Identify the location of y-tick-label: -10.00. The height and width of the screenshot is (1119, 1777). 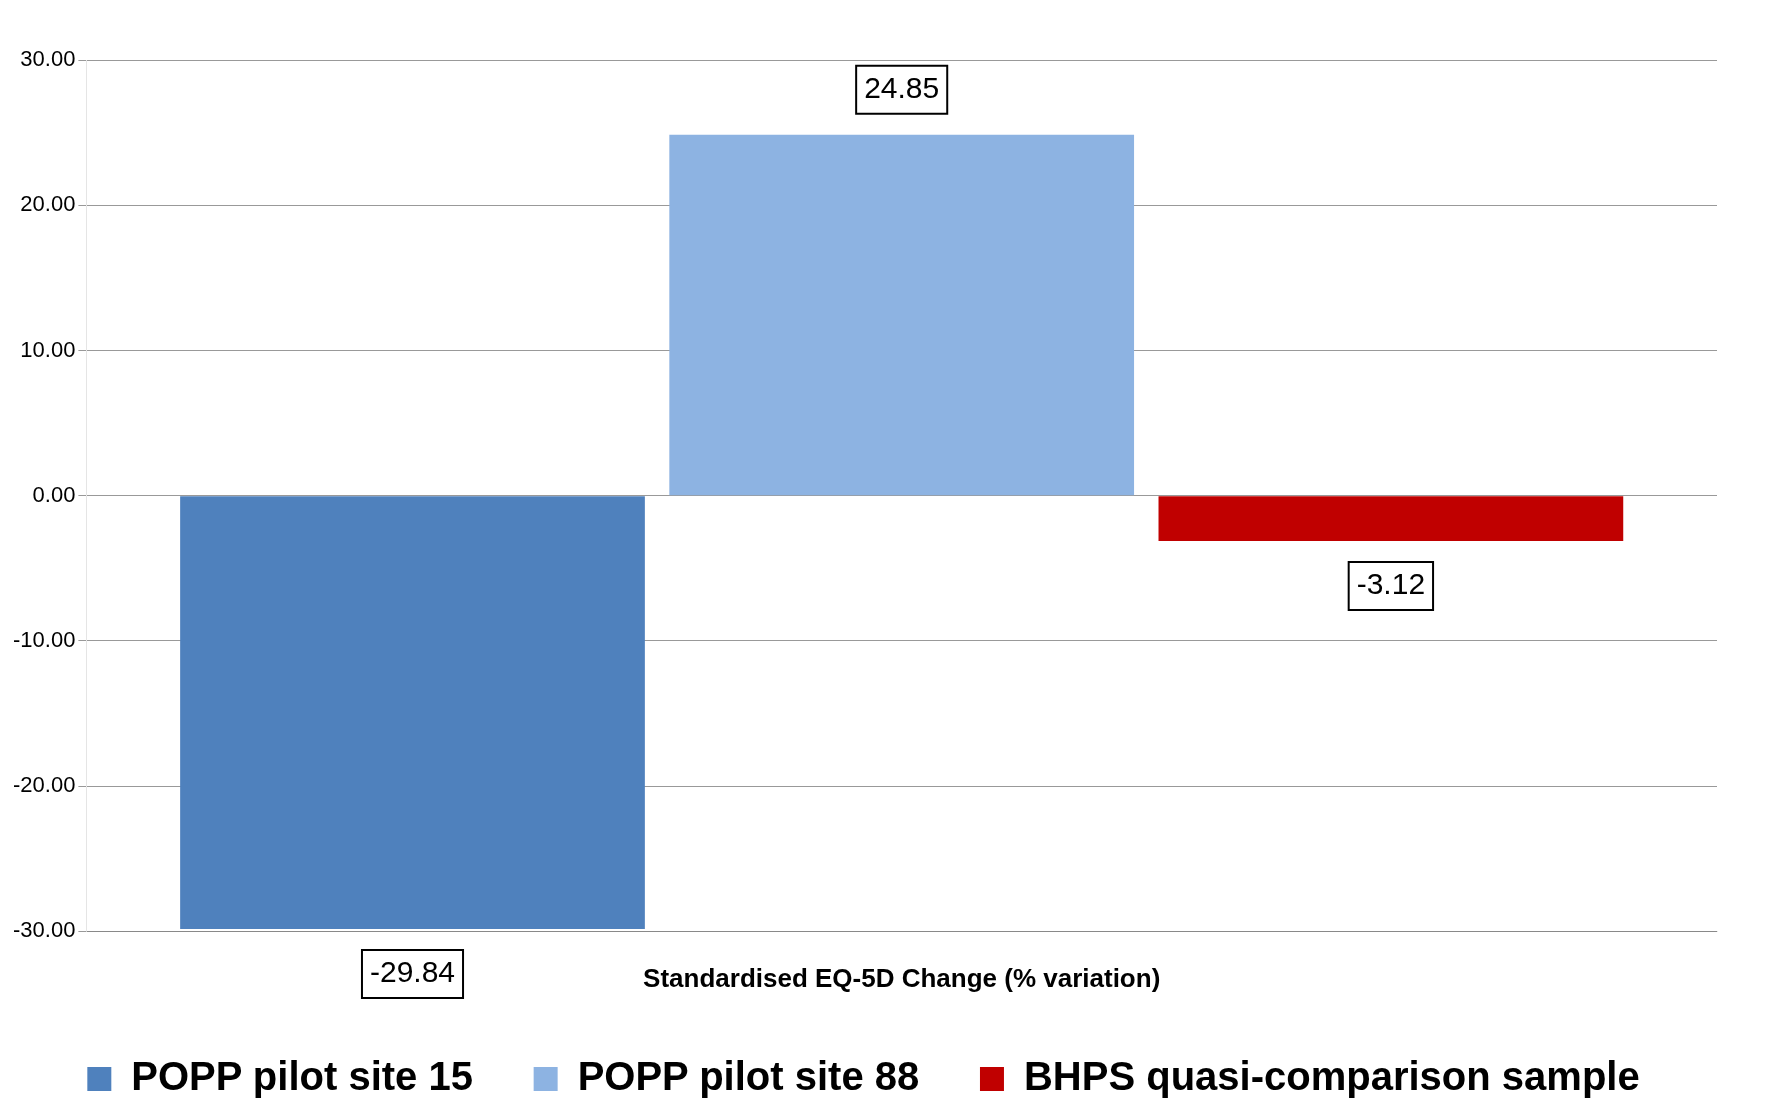
(44, 639).